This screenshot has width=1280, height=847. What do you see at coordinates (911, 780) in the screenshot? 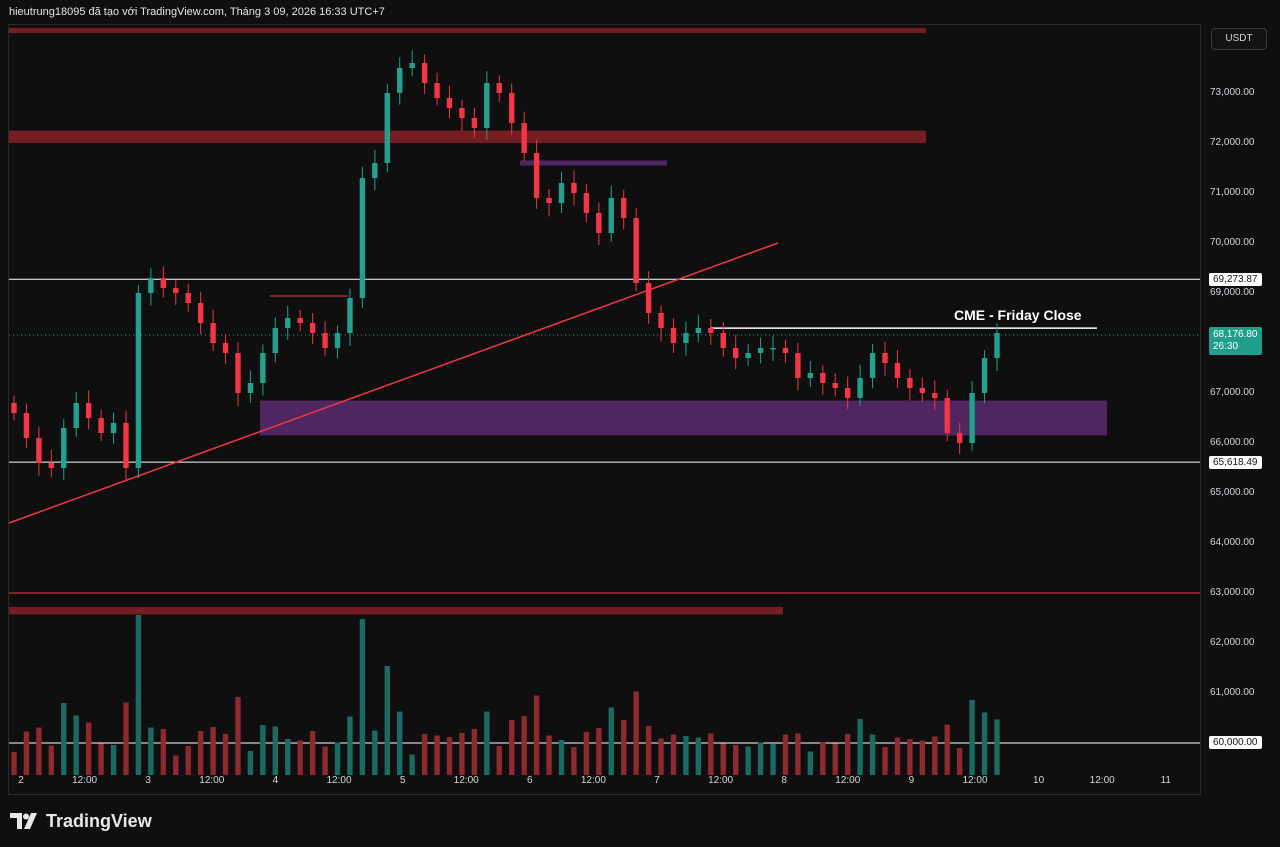
I see `time-tick-label: 9` at bounding box center [911, 780].